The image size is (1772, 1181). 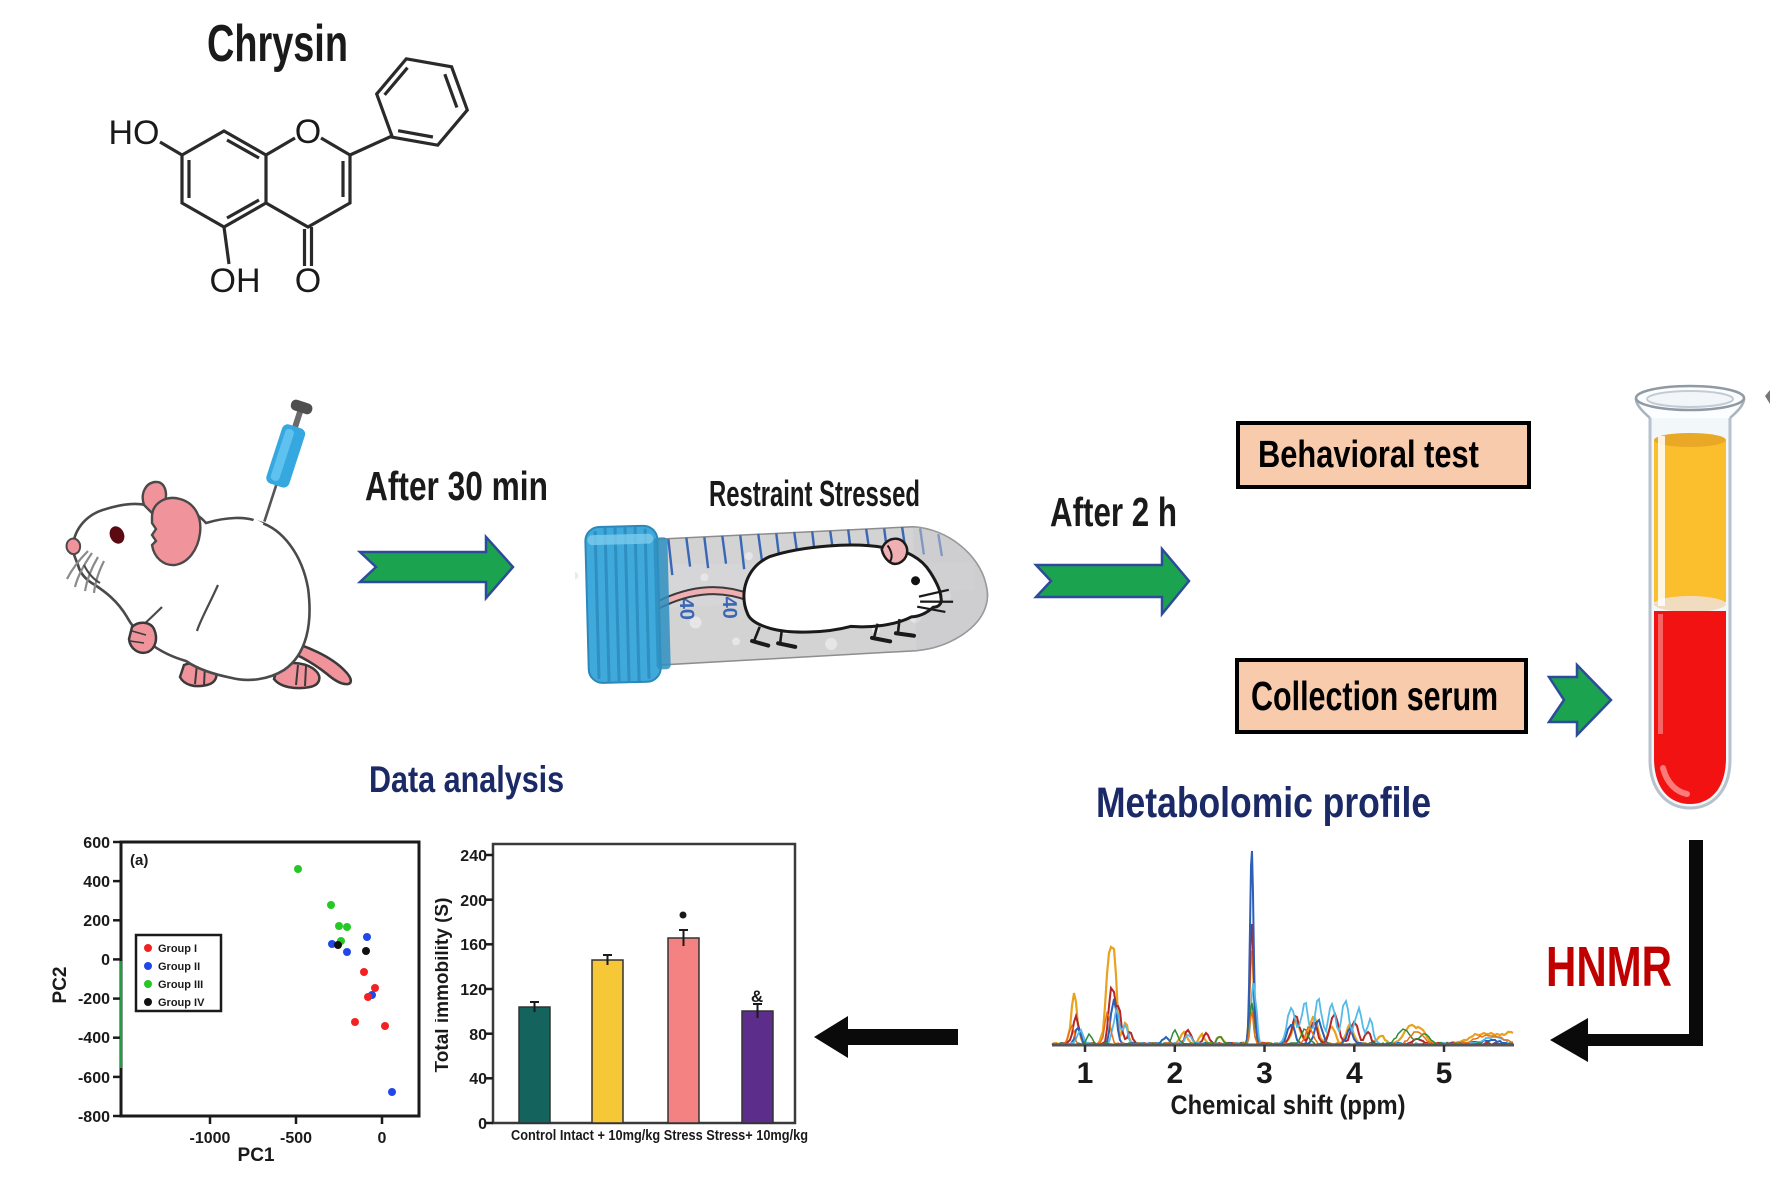 I want to click on svg-text: 3, so click(x=1264, y=1073).